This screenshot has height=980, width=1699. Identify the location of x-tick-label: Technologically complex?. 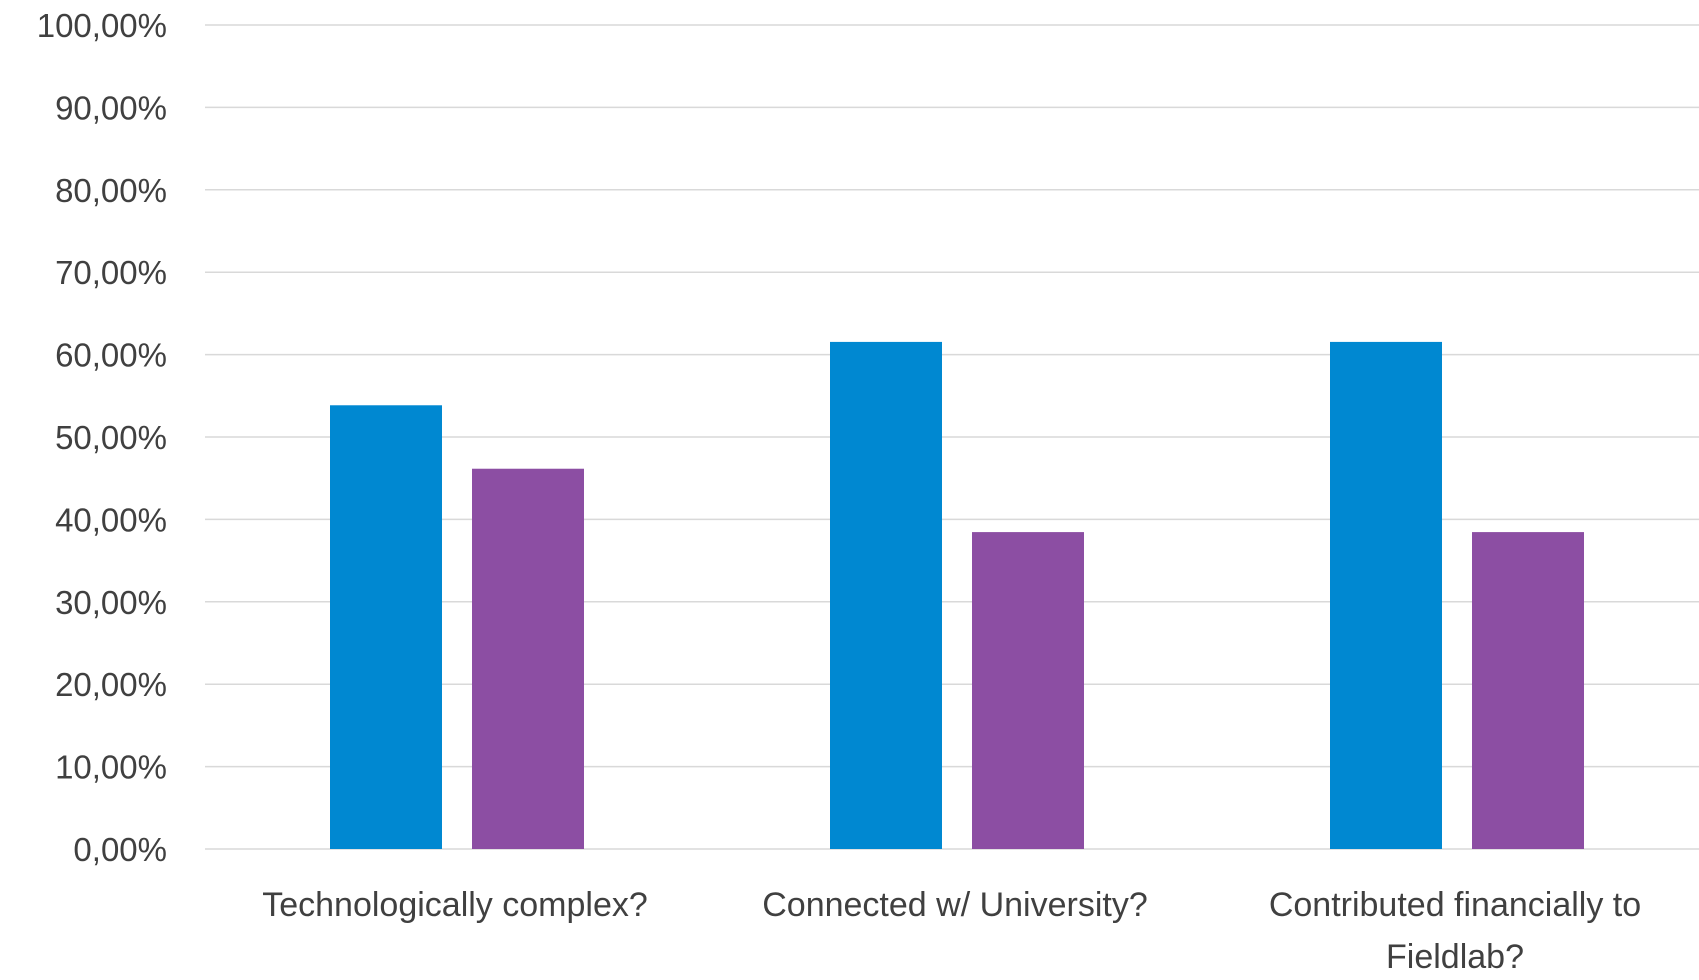
(455, 905).